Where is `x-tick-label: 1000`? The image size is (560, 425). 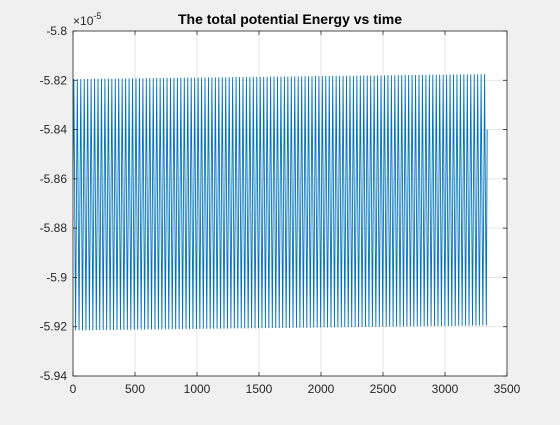
x-tick-label: 1000 is located at coordinates (197, 389).